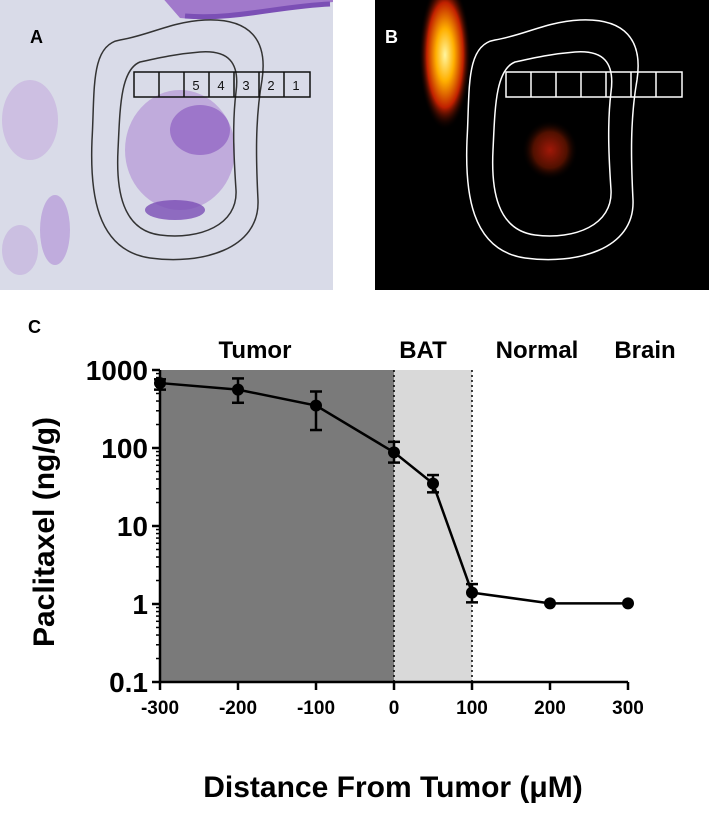 Image resolution: width=709 pixels, height=818 pixels. Describe the element at coordinates (391, 37) in the screenshot. I see `panel-label-b: B` at that location.